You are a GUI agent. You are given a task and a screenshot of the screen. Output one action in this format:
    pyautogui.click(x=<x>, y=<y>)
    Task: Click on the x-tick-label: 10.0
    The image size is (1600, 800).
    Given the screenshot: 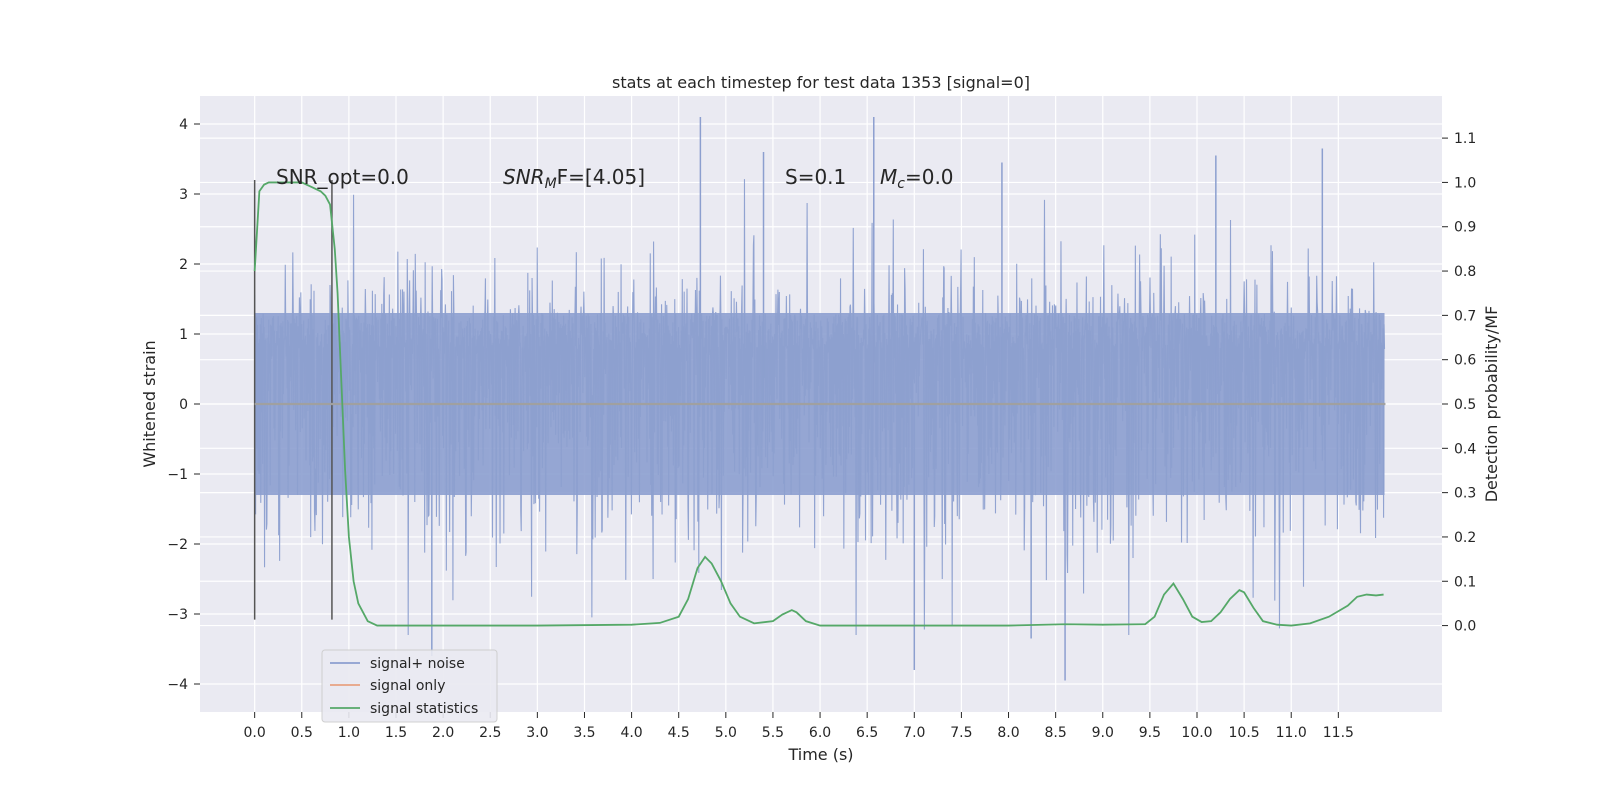 What is the action you would take?
    pyautogui.click(x=1196, y=733)
    